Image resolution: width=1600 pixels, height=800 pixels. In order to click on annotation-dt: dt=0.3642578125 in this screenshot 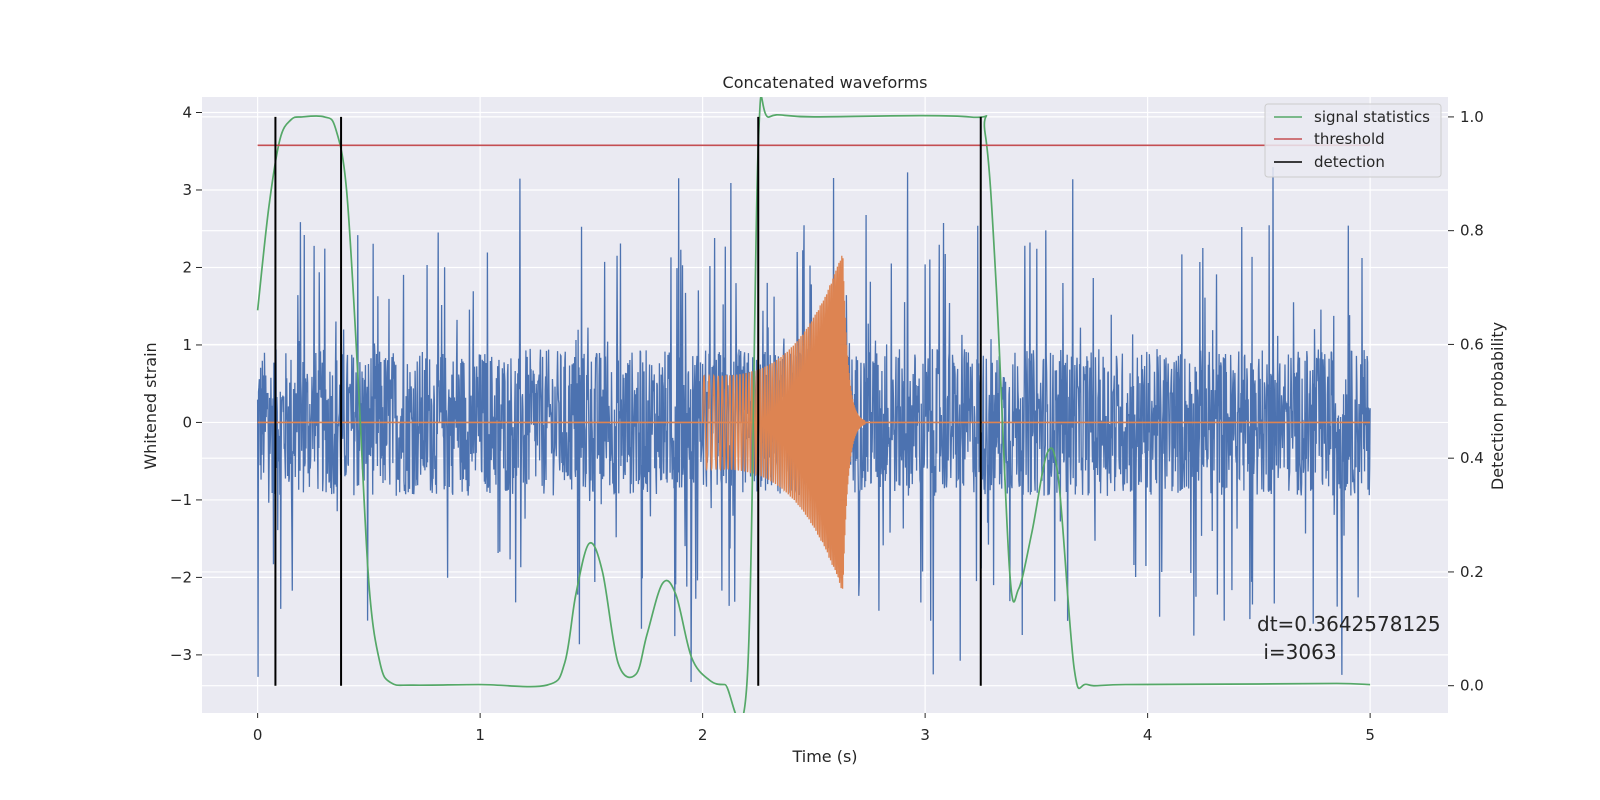, I will do `click(1349, 624)`.